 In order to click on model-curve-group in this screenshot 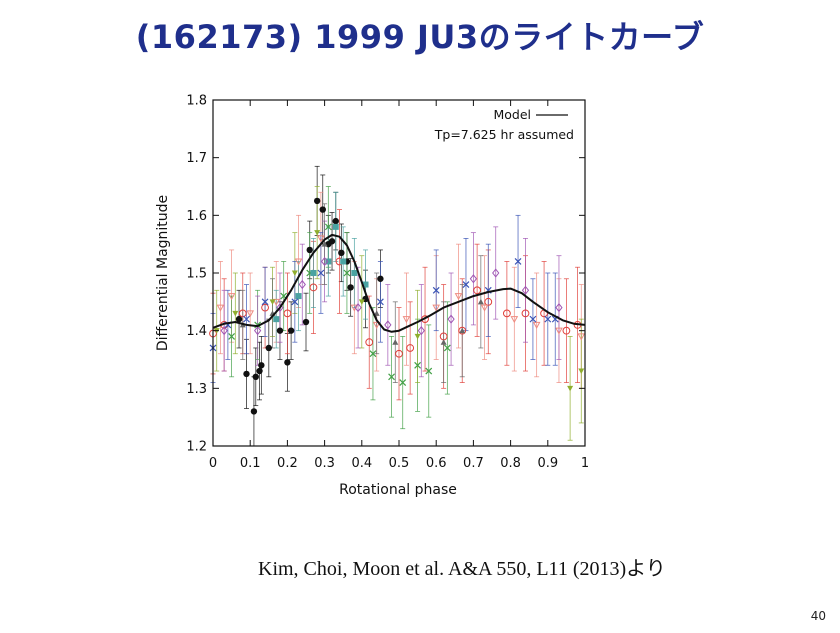, I will do `click(399, 283)`.